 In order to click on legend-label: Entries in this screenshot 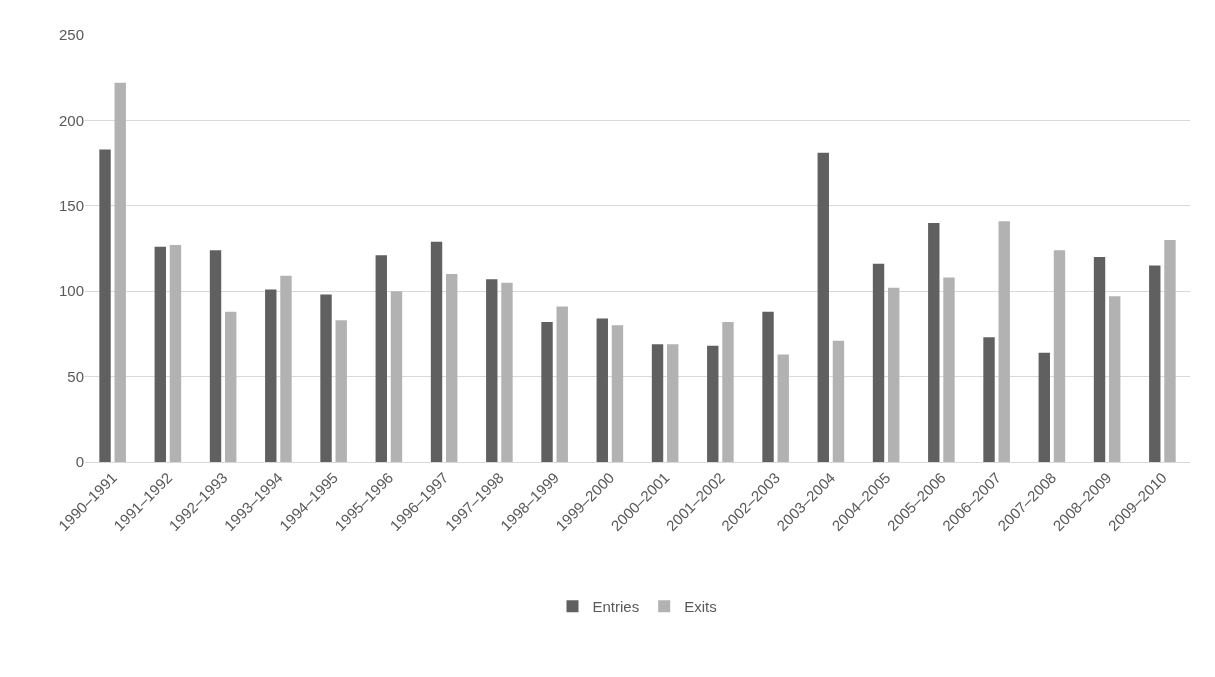, I will do `click(616, 607)`.